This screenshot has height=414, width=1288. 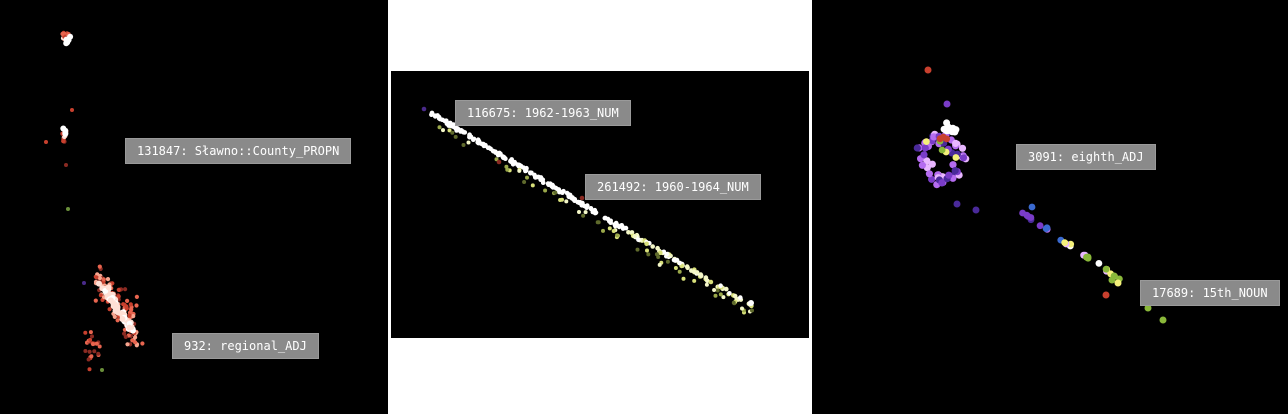 What do you see at coordinates (1210, 293) in the screenshot?
I see `point-label-15th: 17689: 15th_NOUN` at bounding box center [1210, 293].